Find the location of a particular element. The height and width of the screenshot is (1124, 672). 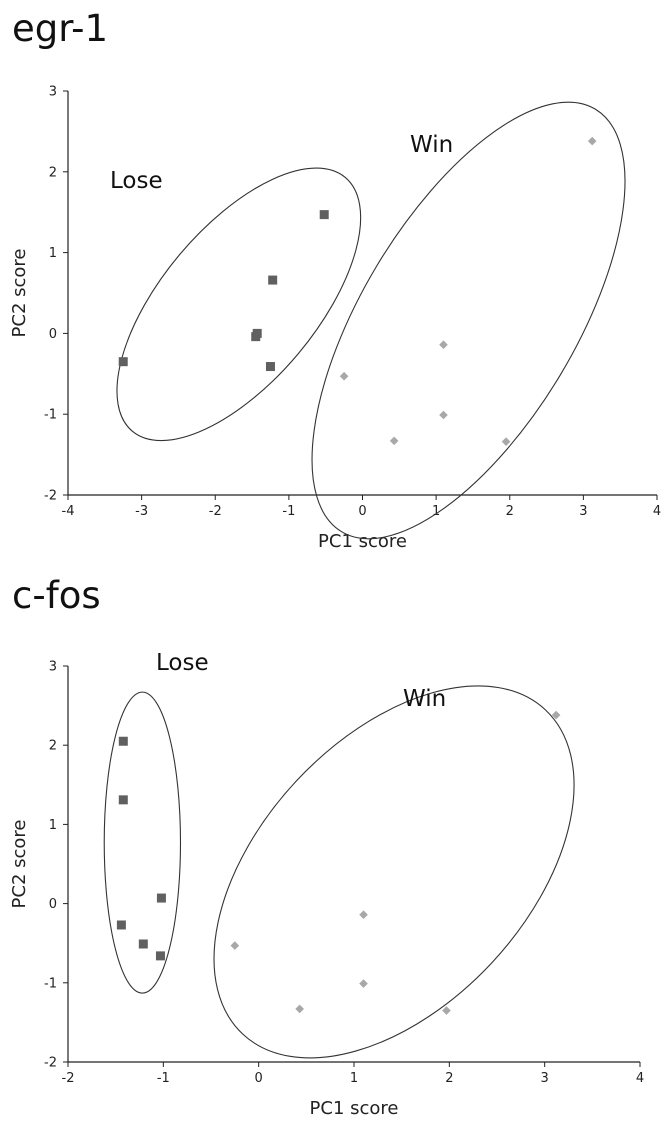

x-tick-label: -3 is located at coordinates (141, 511).